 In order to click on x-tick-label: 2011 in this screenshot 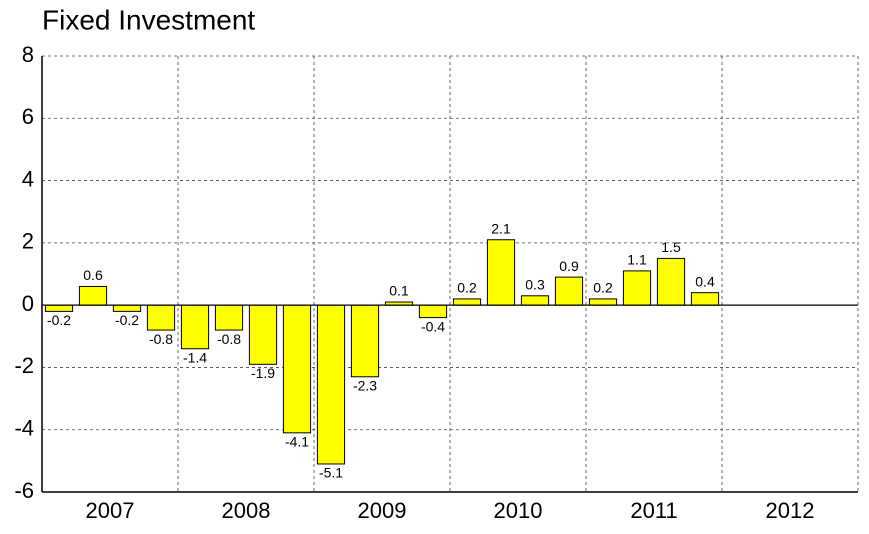, I will do `click(653, 510)`.